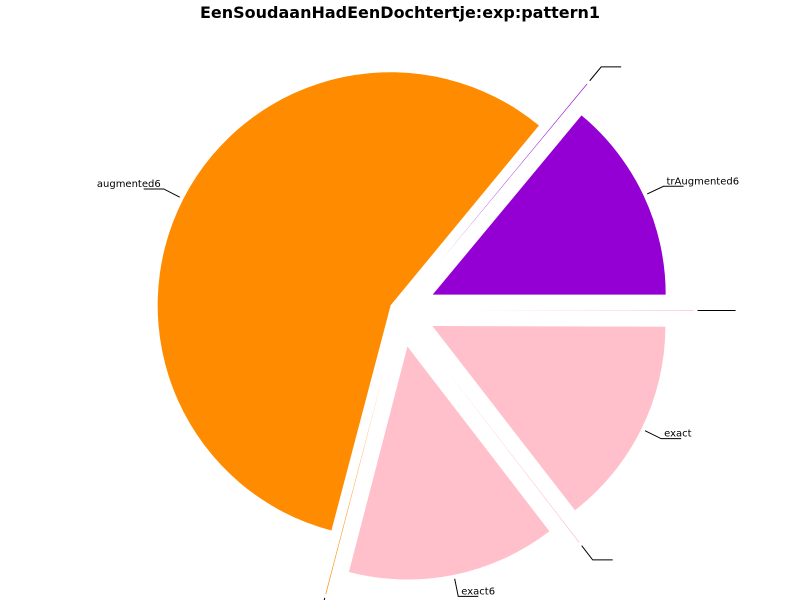 The width and height of the screenshot is (800, 600). I want to click on pie-slice-trAugmented6, so click(549, 205).